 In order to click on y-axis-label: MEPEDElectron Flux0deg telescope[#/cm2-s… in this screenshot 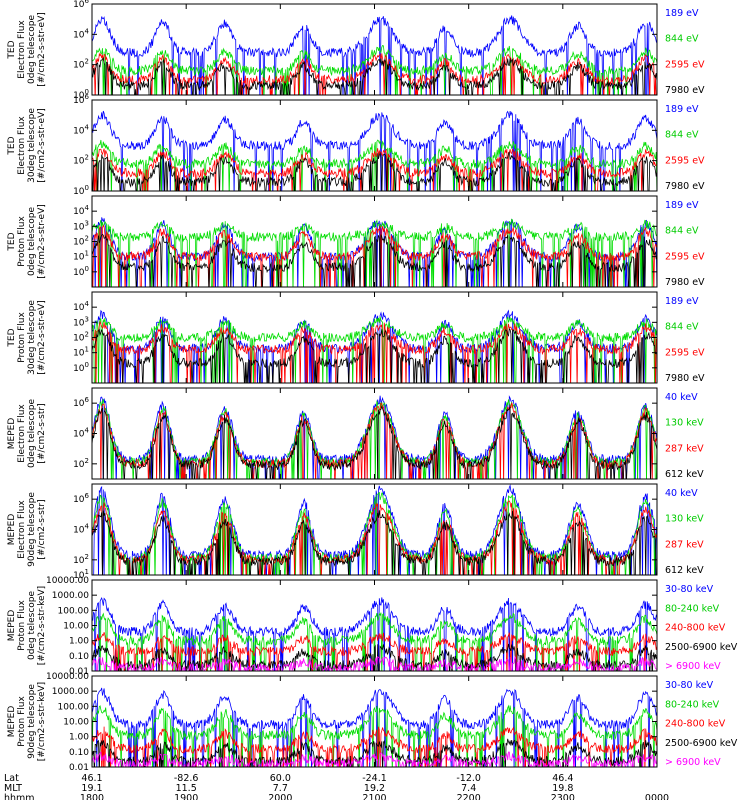, I will do `click(27, 434)`.